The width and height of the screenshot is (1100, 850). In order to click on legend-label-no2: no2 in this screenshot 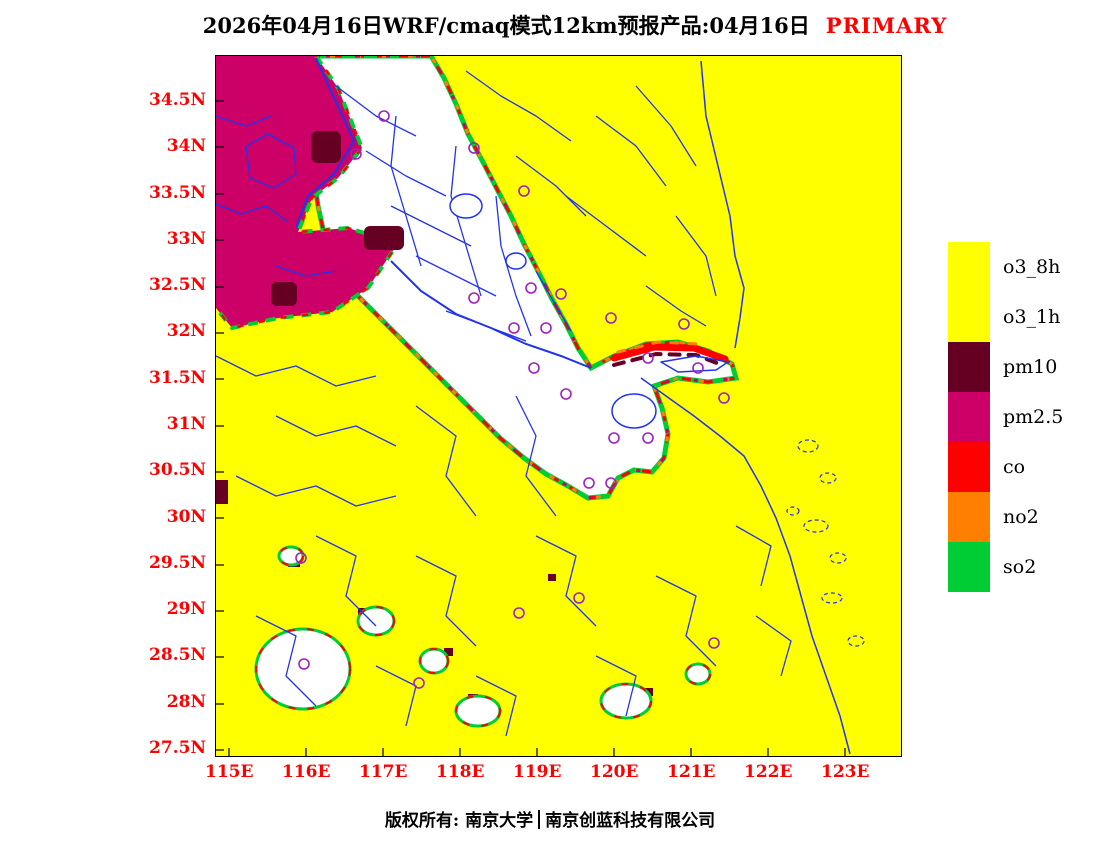, I will do `click(1021, 517)`.